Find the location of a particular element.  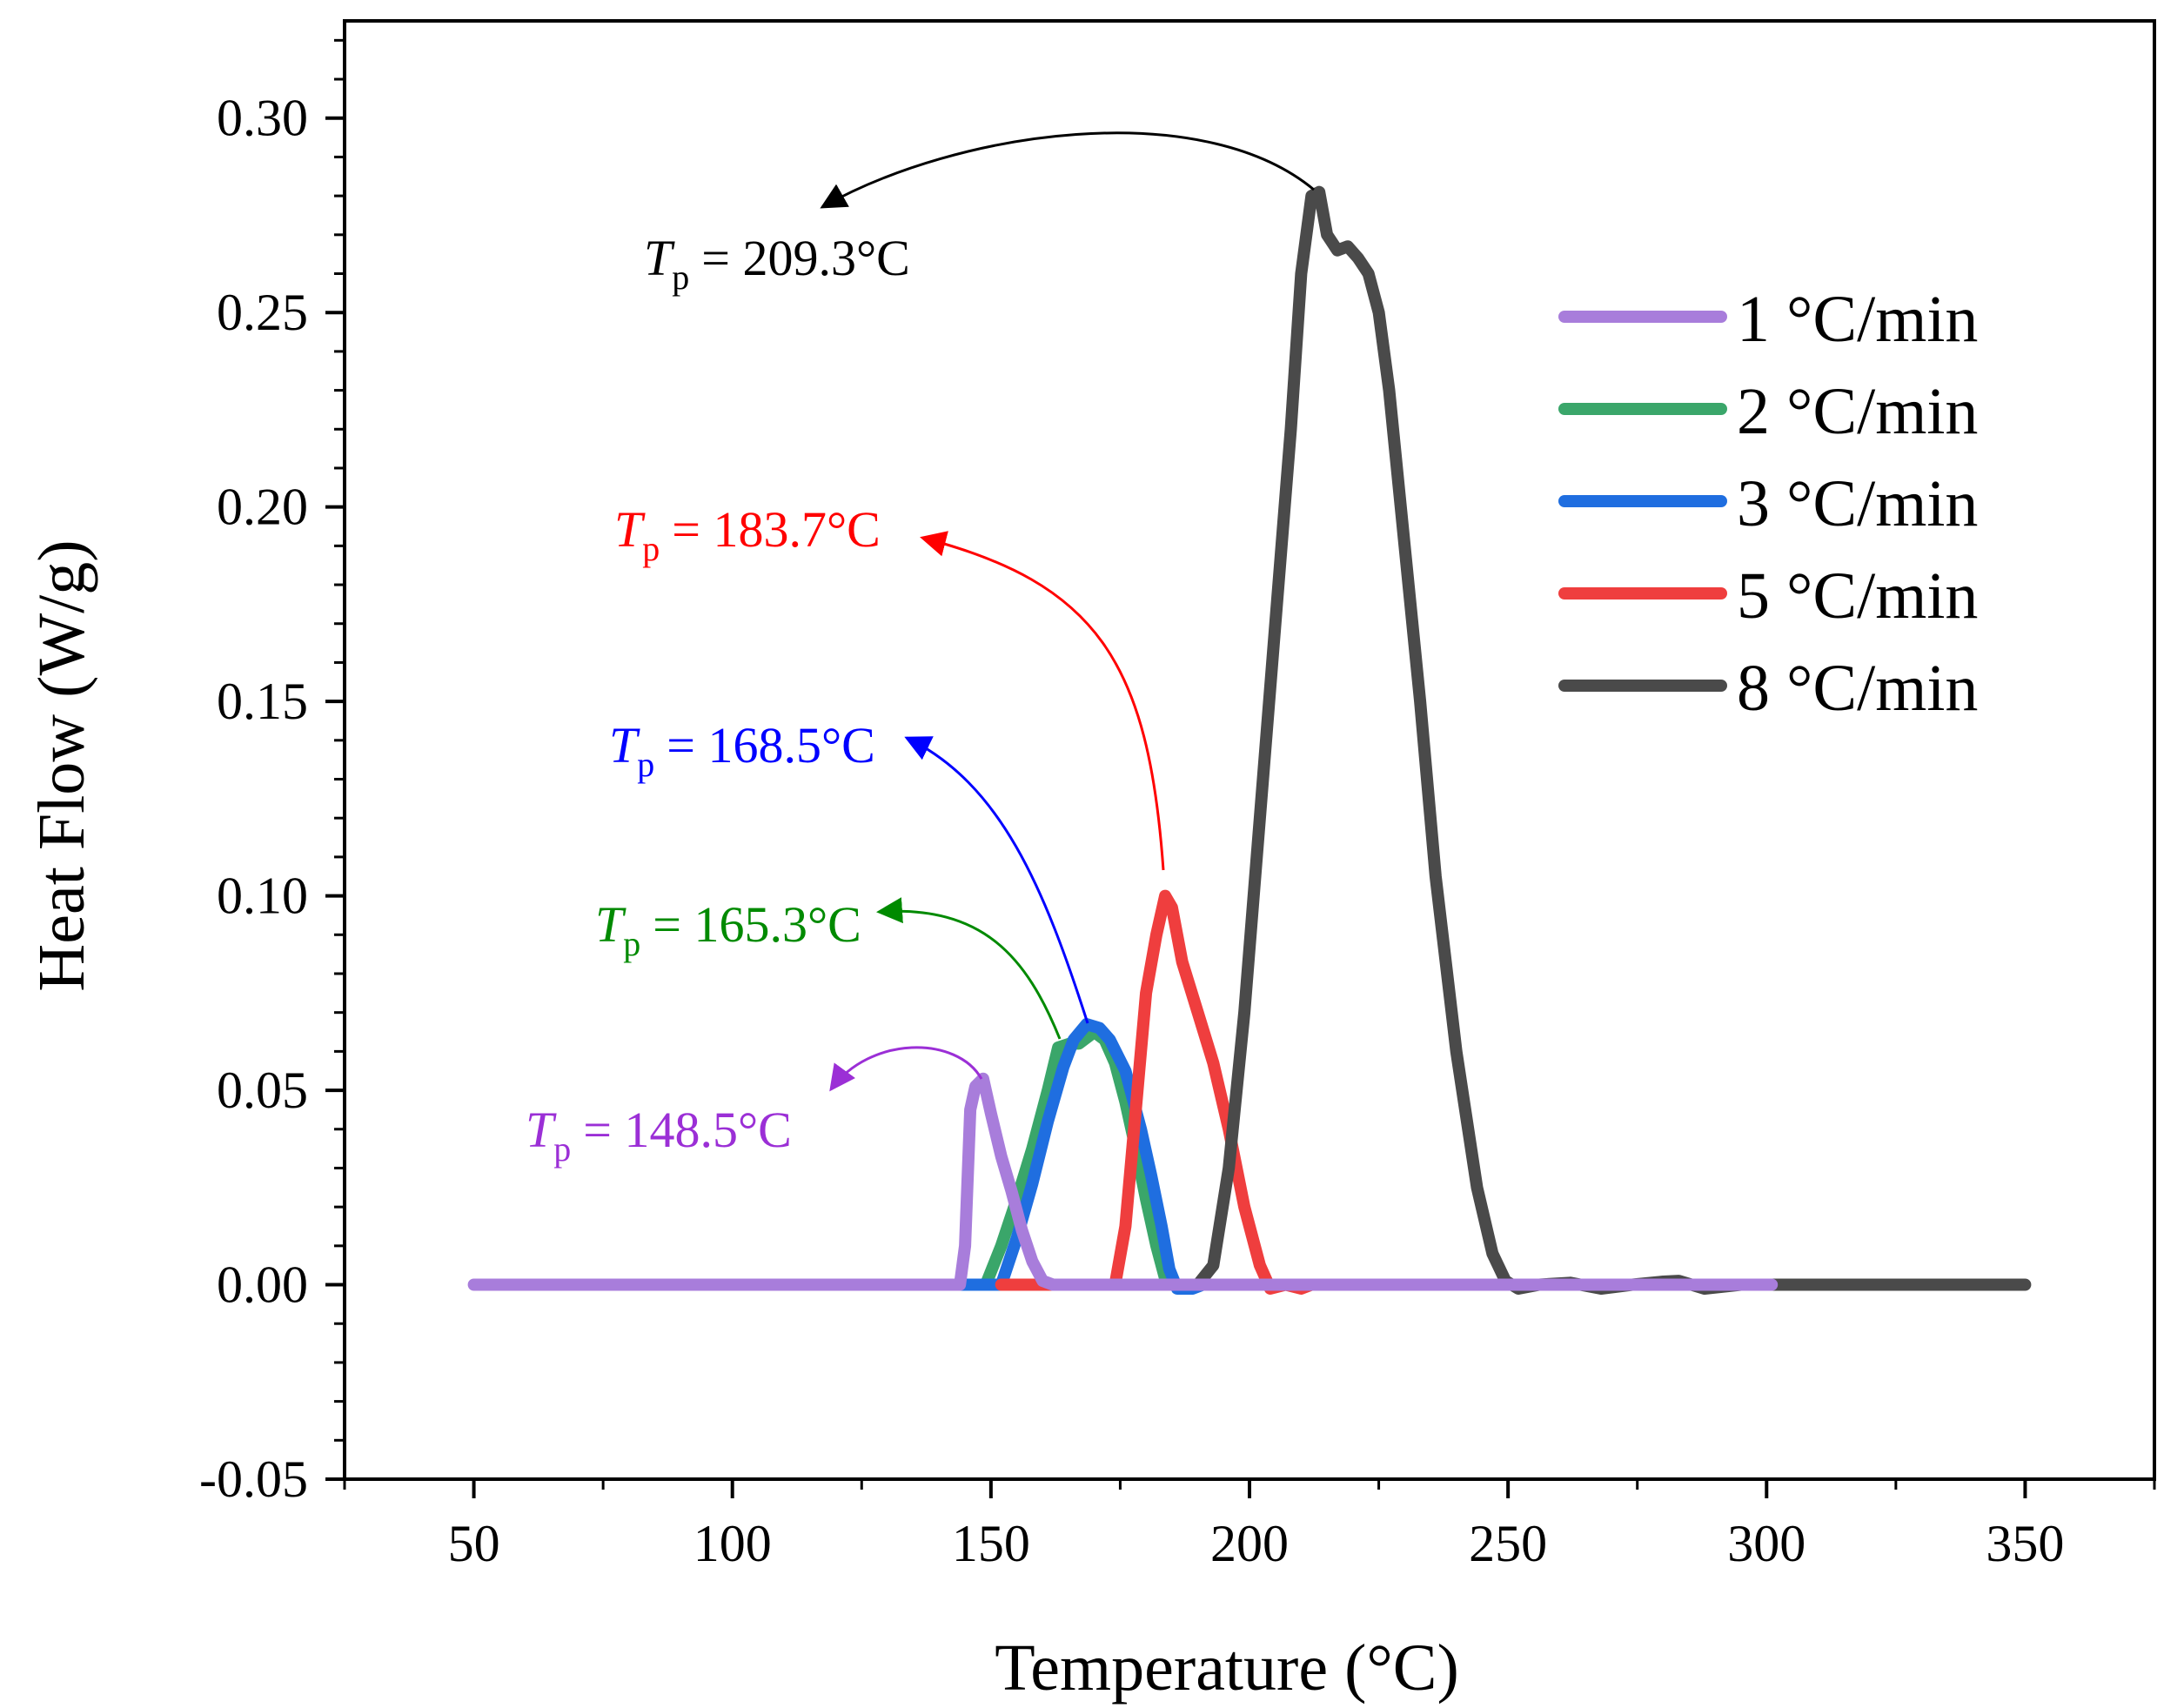

legend-label-1-c-min: 1 °C/min is located at coordinates (1857, 320).